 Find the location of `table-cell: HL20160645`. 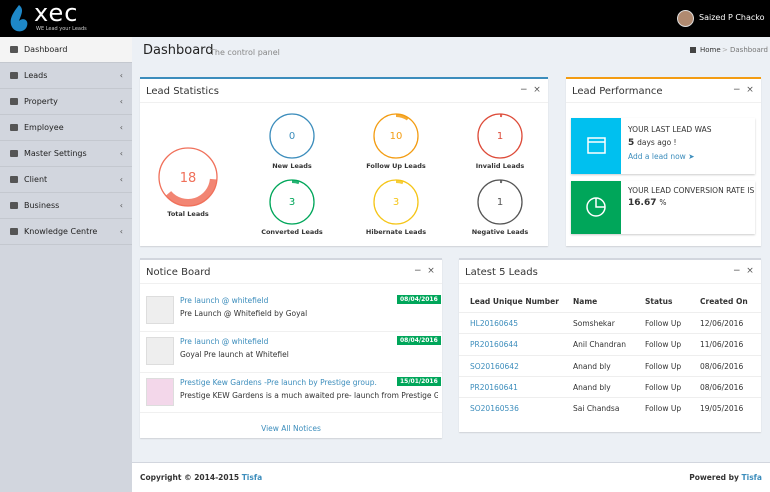

table-cell: HL20160645 is located at coordinates (494, 323).